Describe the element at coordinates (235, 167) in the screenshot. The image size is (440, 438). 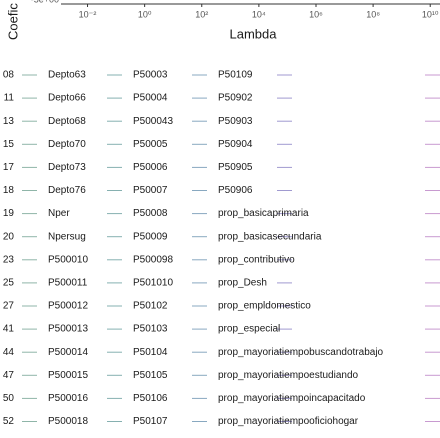
I see `legend-label: P50905` at that location.